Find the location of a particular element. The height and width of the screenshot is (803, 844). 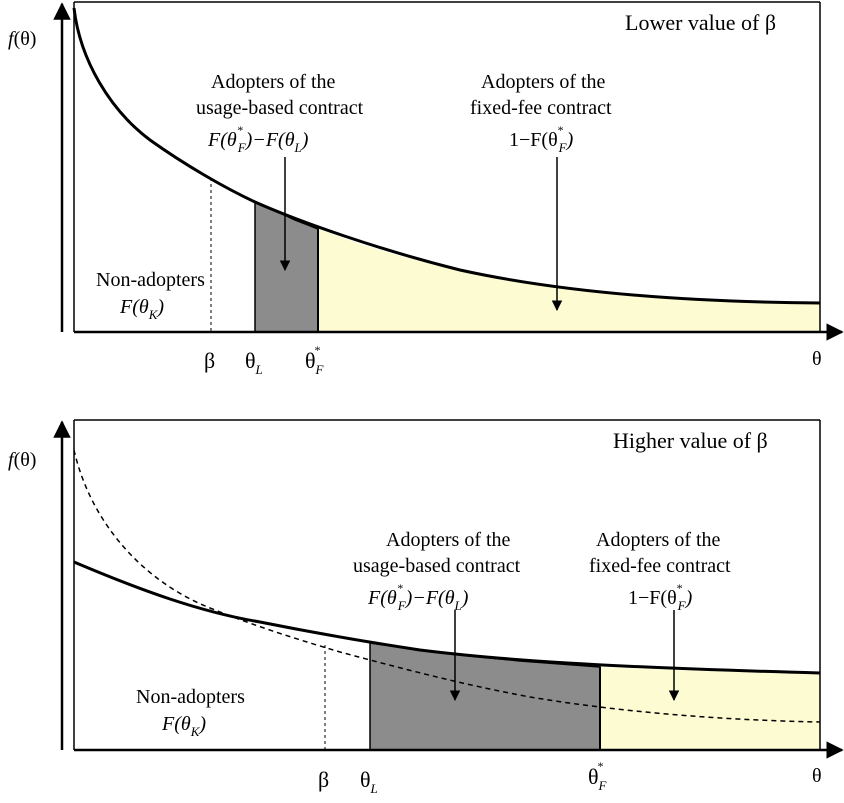

bottom-tick-beta: β is located at coordinates (323, 779).